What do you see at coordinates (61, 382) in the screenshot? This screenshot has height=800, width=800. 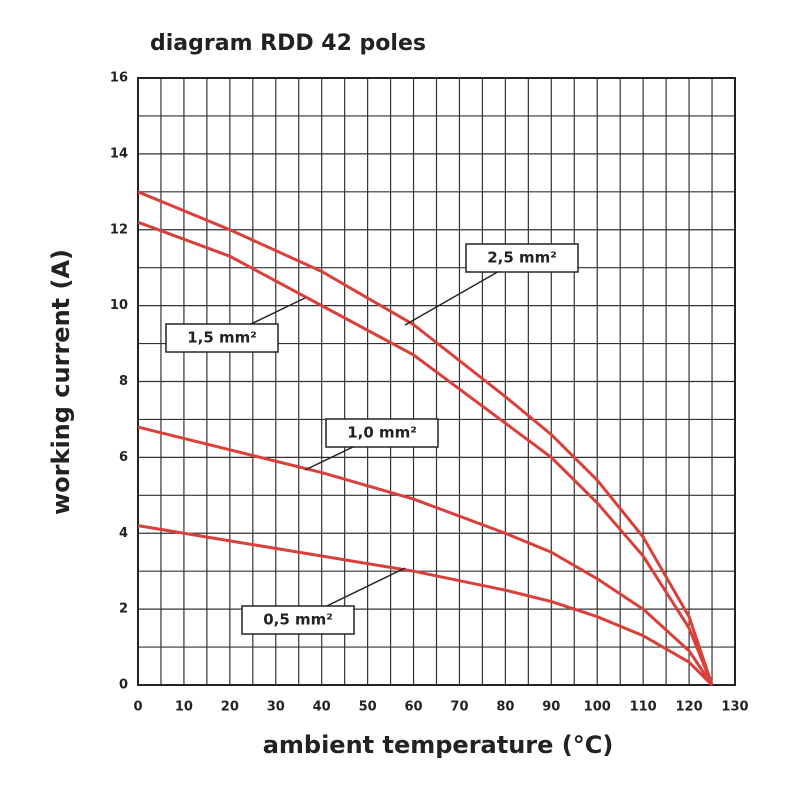 I see `y-axis-label: working current (A)` at bounding box center [61, 382].